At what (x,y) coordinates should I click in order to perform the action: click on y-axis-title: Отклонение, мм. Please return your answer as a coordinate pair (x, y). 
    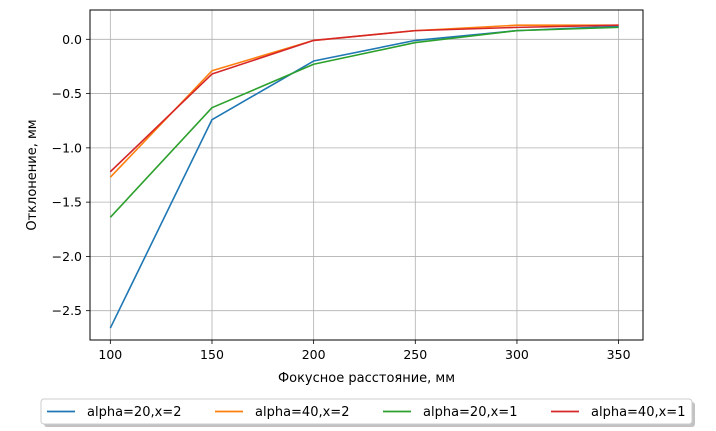
    Looking at the image, I should click on (32, 174).